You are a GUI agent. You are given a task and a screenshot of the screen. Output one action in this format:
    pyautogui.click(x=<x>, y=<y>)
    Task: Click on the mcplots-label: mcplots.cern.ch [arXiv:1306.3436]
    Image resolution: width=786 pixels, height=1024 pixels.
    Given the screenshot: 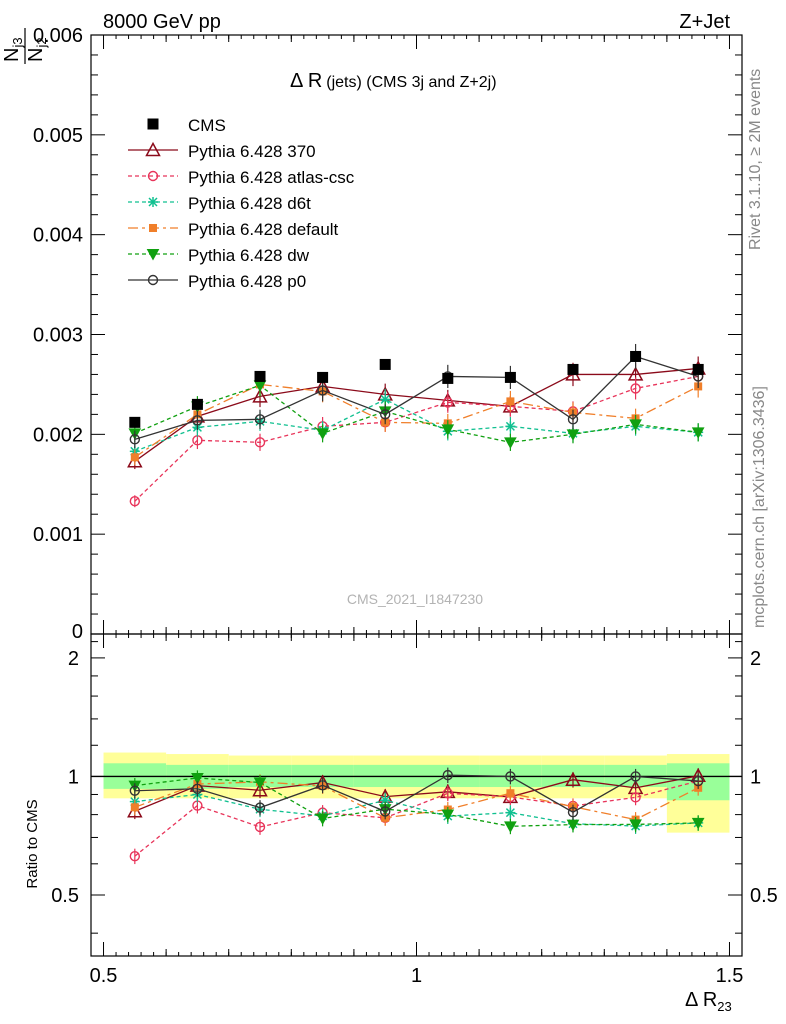 What is the action you would take?
    pyautogui.click(x=759, y=507)
    